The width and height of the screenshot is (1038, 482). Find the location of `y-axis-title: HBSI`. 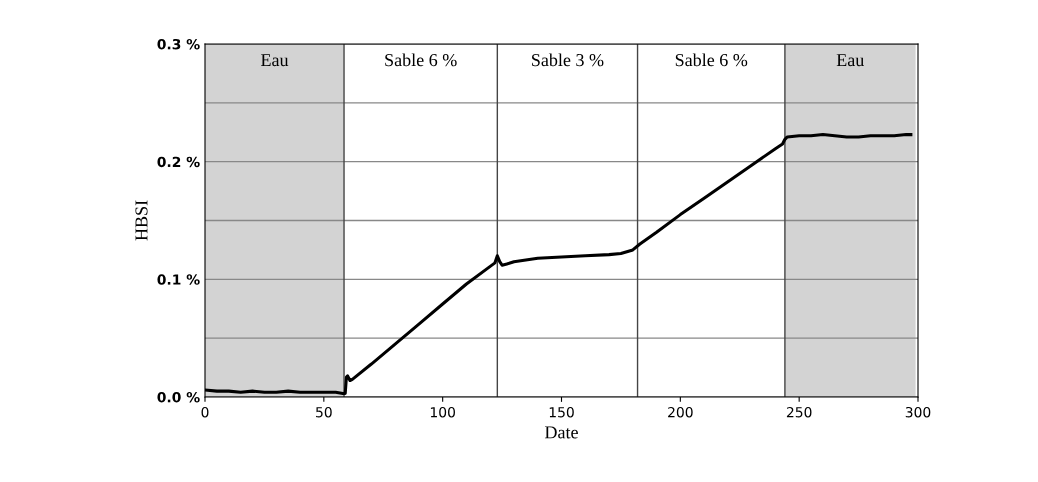

y-axis-title: HBSI is located at coordinates (141, 220).